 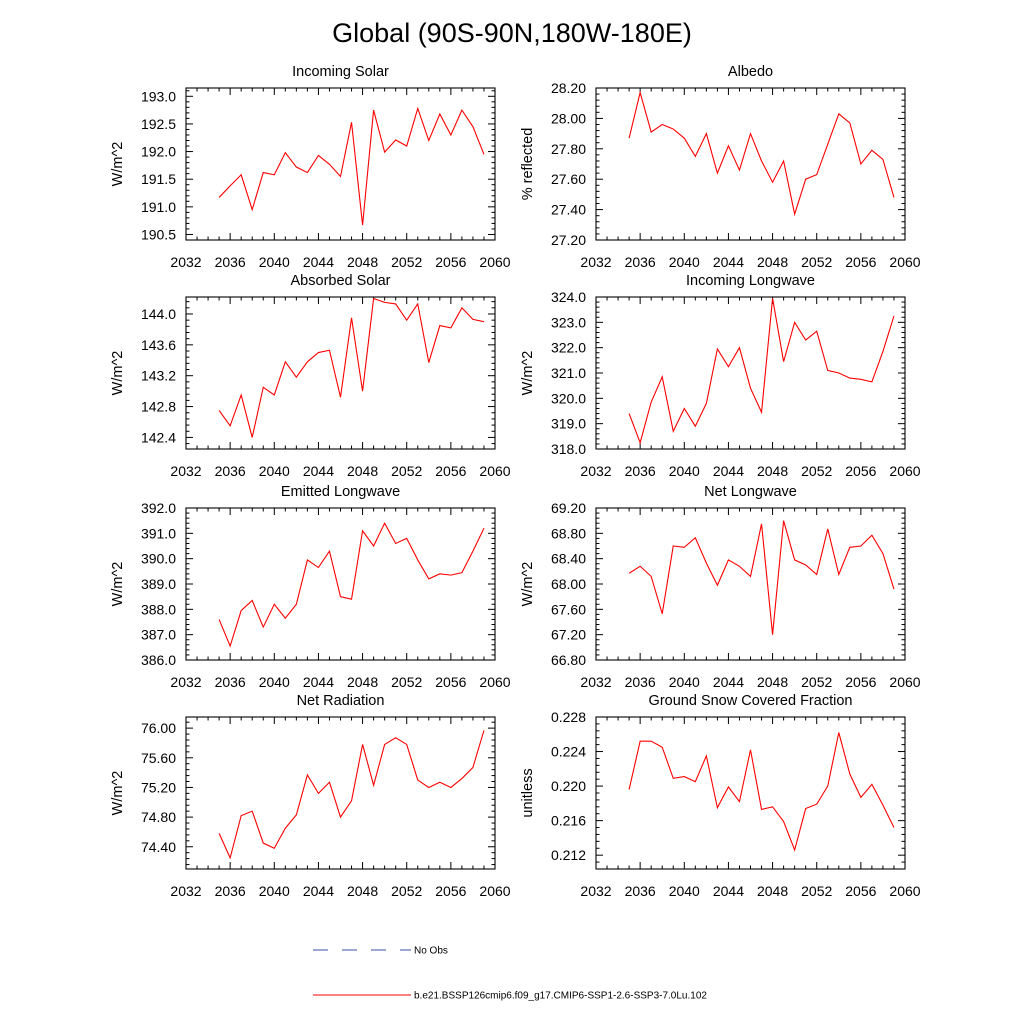 I want to click on legend-obs-label: No Obs, so click(x=431, y=951).